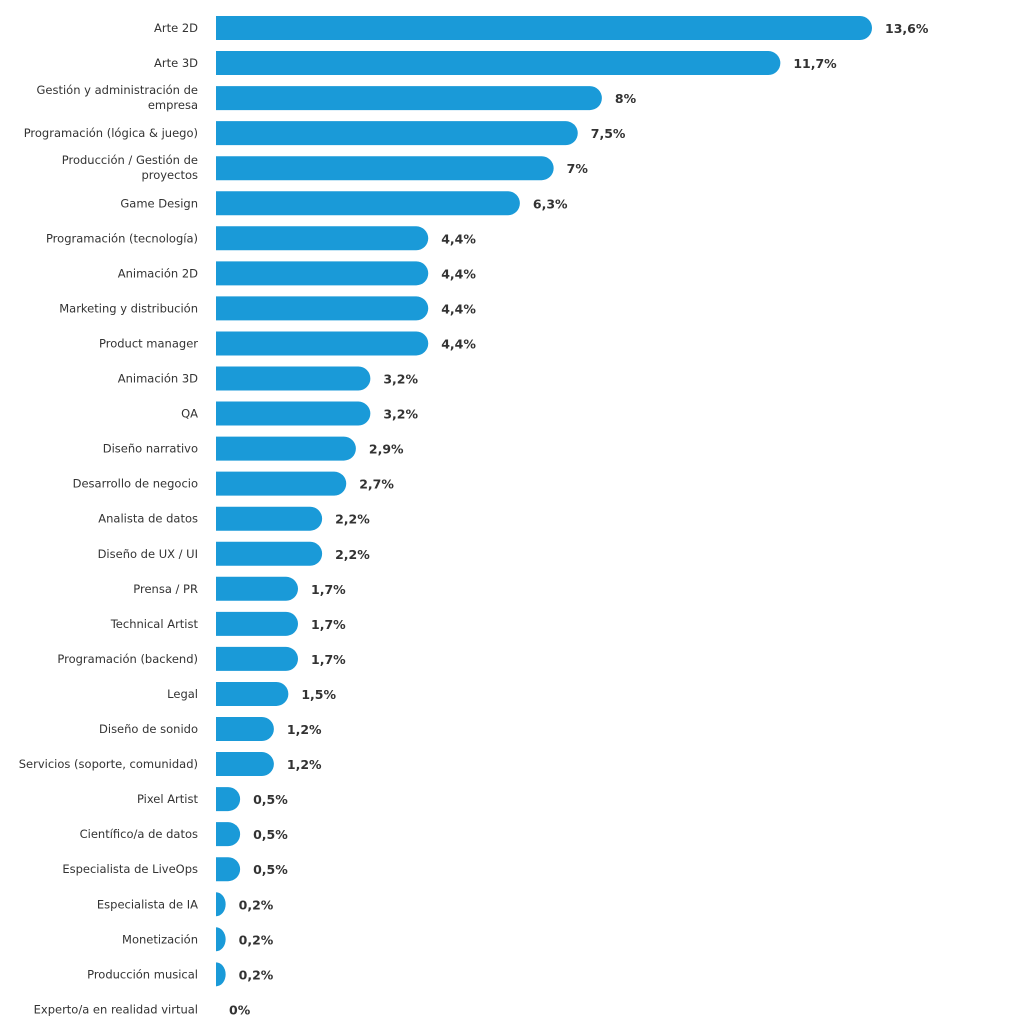  I want to click on category-label: Programación (lógica & juego), so click(111, 133).